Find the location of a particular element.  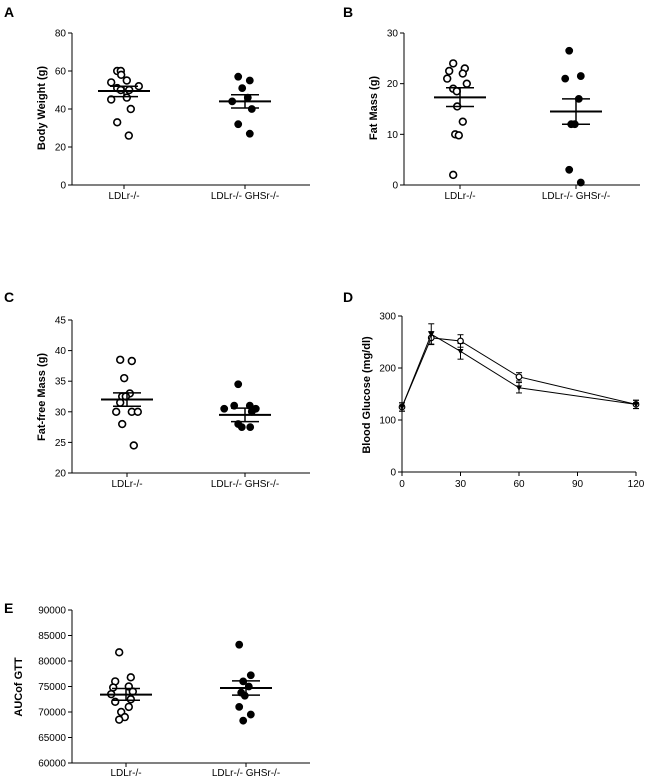

panel-d-y-tick-label: 0 is located at coordinates (393, 473).